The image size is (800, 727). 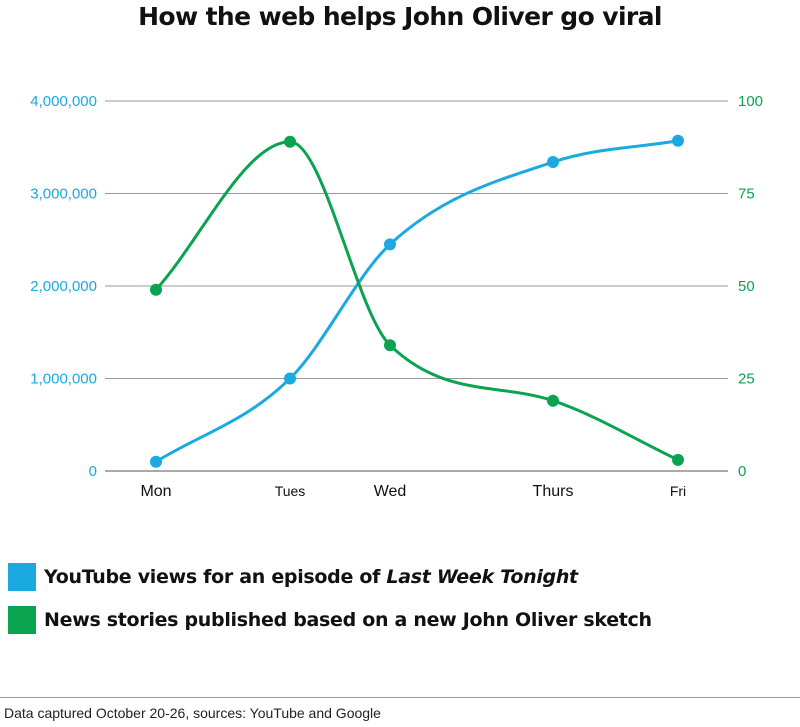 I want to click on y-right-tick-label: 75, so click(x=746, y=194).